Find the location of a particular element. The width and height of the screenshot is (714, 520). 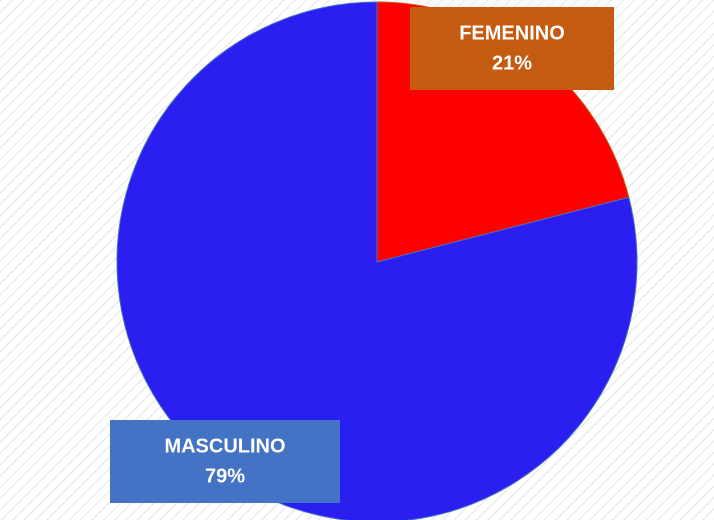

label-category: MASCULINO is located at coordinates (224, 446).